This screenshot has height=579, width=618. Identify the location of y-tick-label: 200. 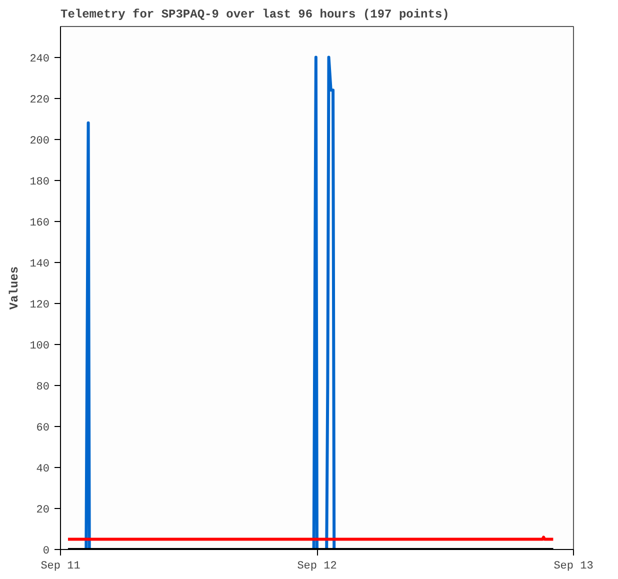
(40, 141).